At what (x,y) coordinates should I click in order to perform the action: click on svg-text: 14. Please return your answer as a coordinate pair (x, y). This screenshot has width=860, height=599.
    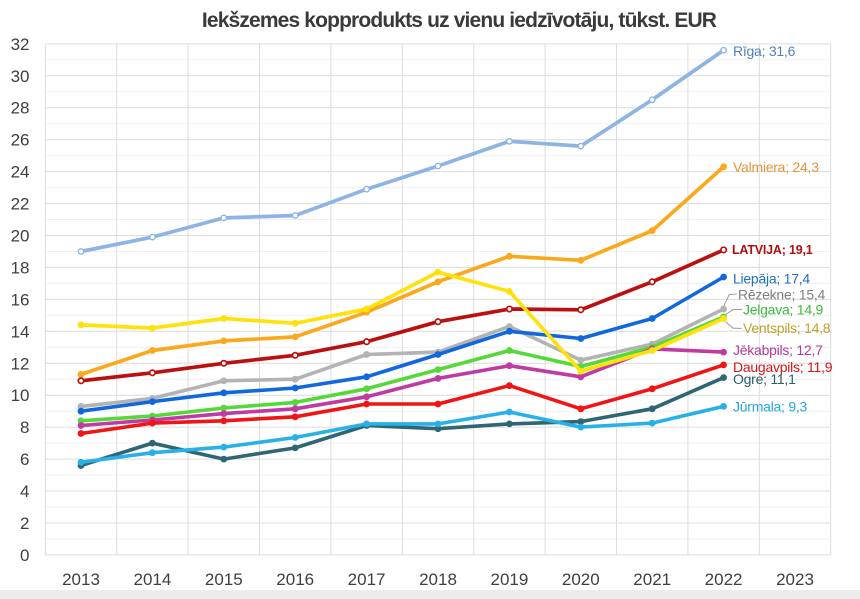
    Looking at the image, I should click on (20, 331).